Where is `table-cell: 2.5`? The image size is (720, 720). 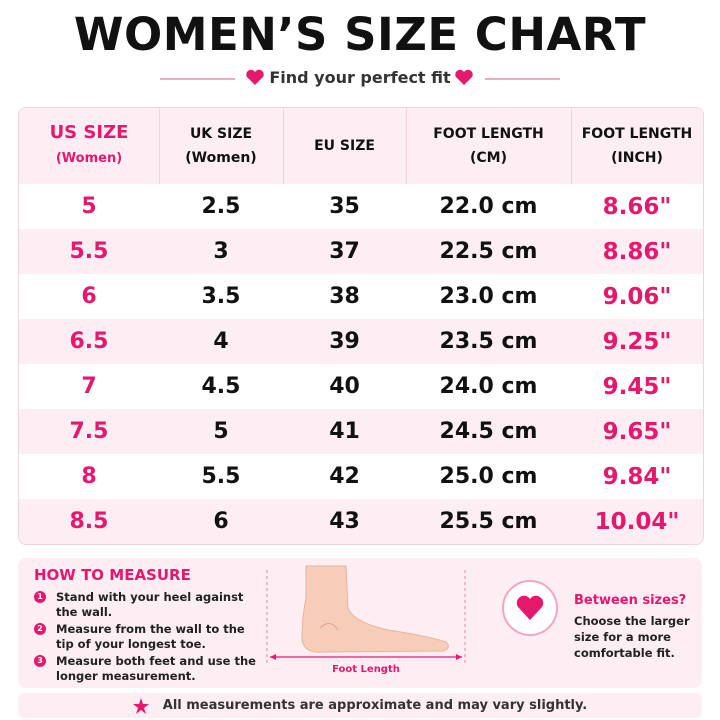
table-cell: 2.5 is located at coordinates (221, 206).